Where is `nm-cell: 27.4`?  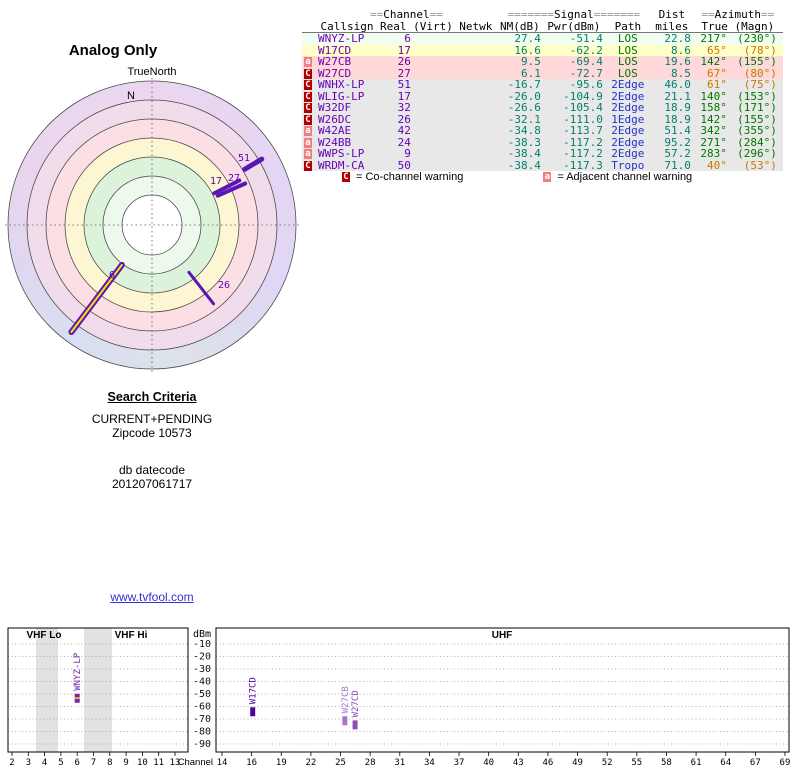 nm-cell: 27.4 is located at coordinates (527, 38).